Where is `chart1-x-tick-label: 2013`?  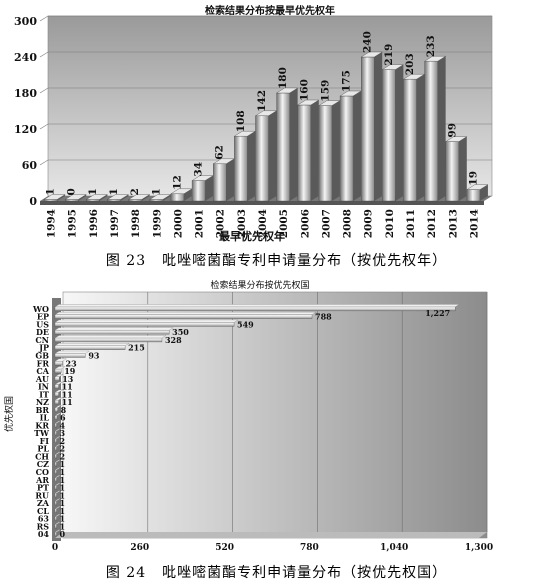
chart1-x-tick-label: 2013 is located at coordinates (453, 223).